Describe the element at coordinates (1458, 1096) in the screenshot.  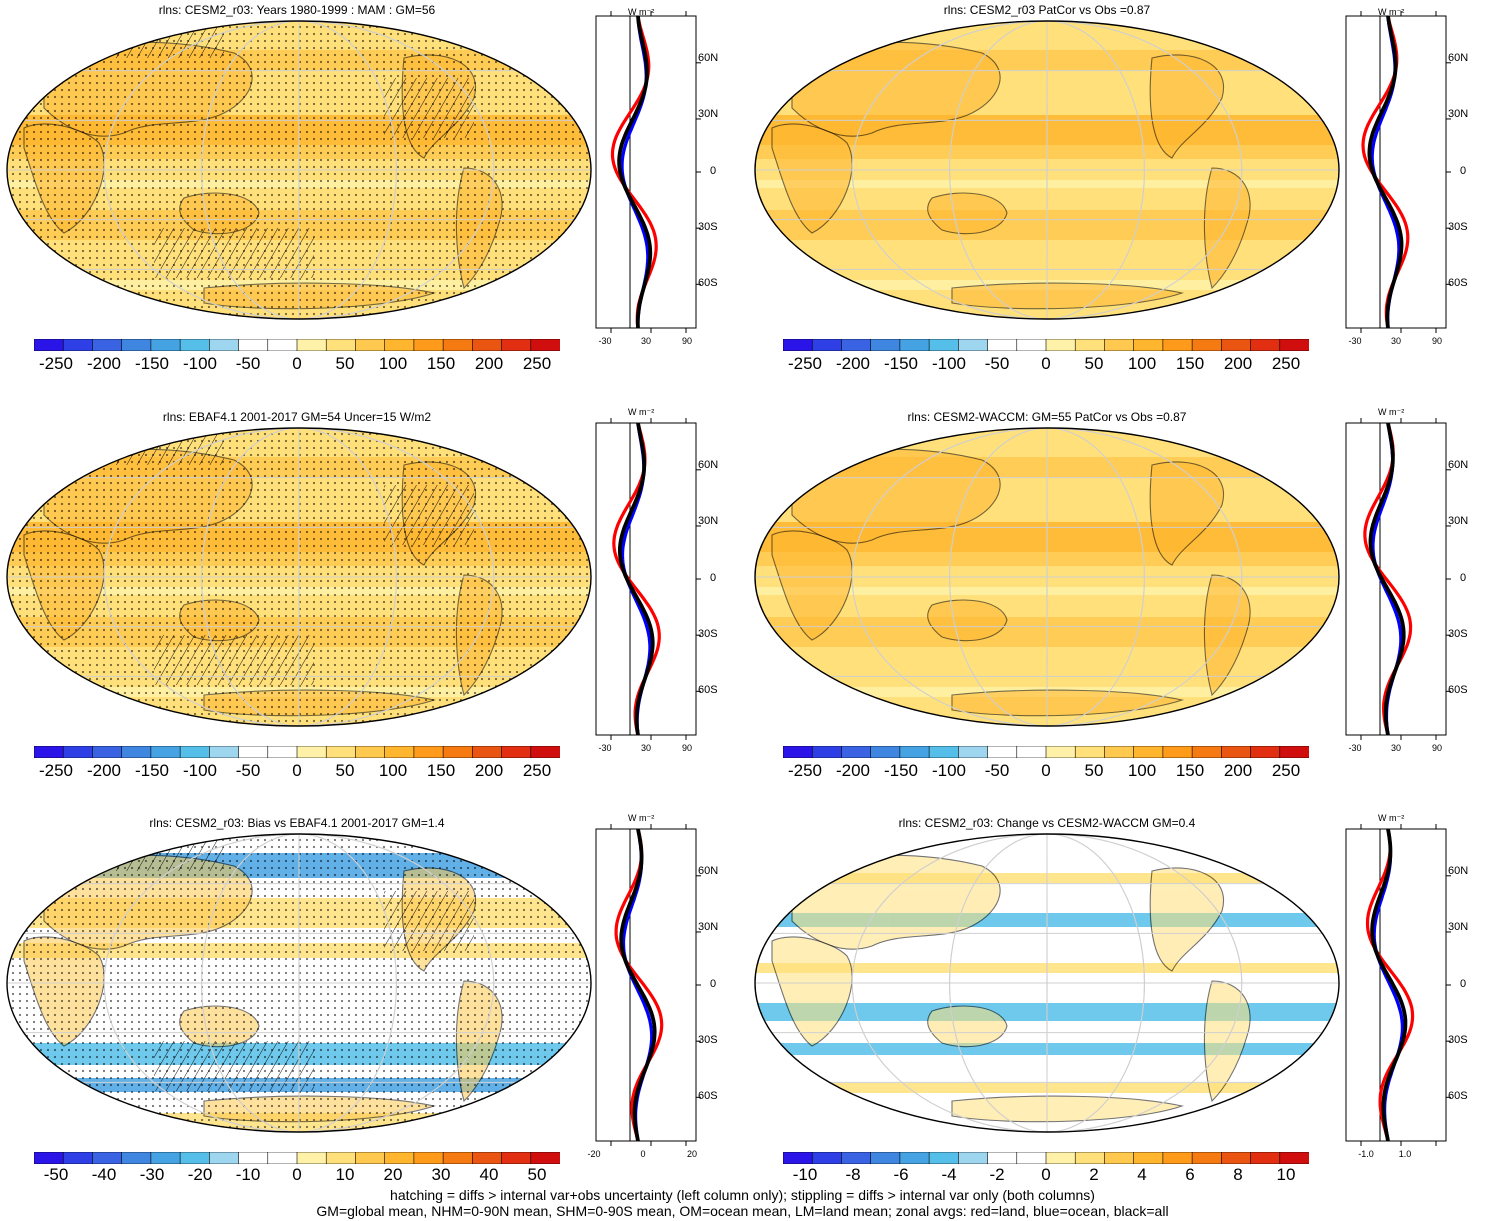
I see `lat-label: 60S` at that location.